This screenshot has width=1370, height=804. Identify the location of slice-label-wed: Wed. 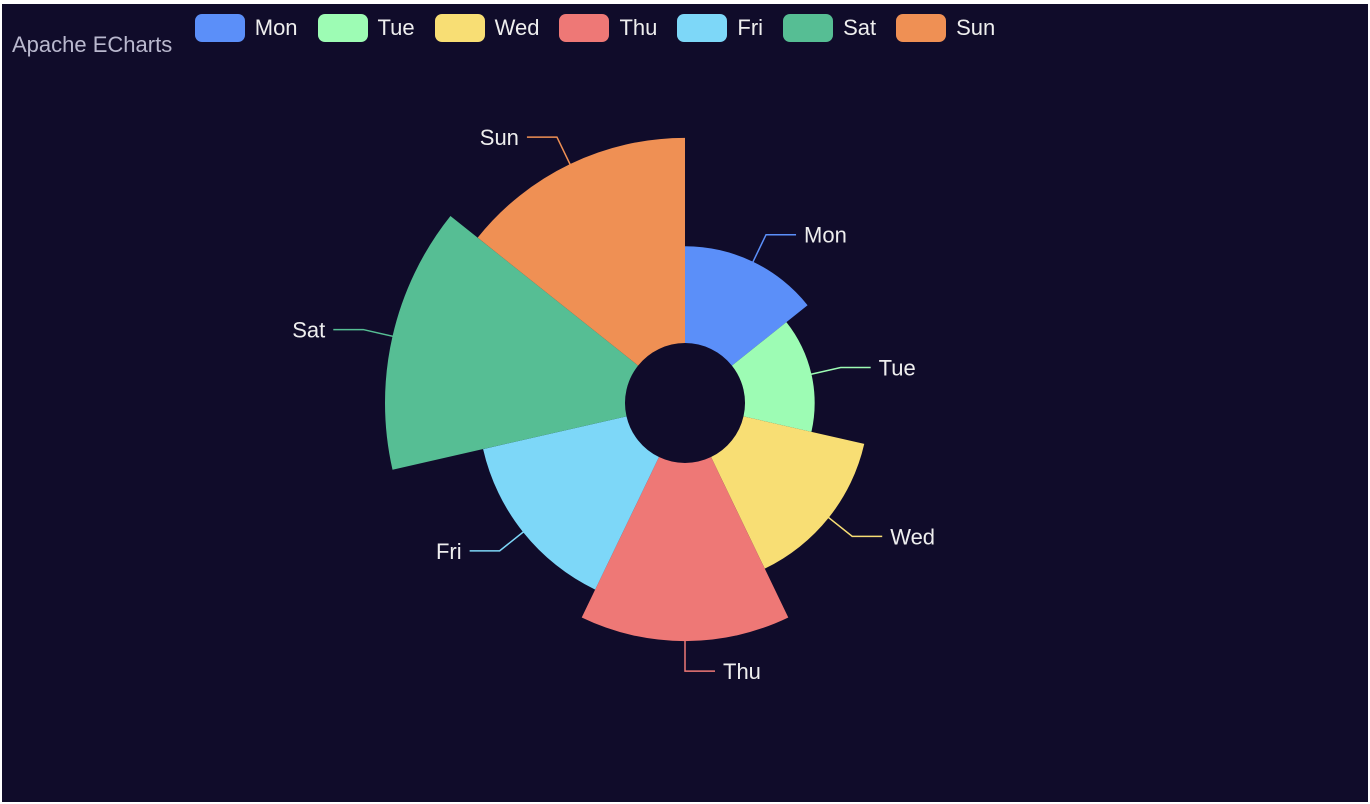
(912, 536).